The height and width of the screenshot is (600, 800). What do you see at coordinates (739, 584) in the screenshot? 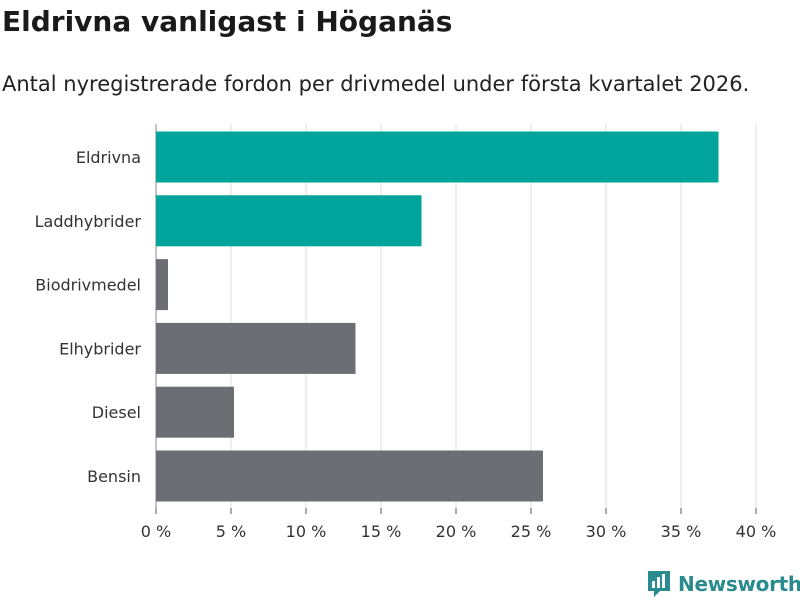
I see `brand-name: Newsworthy` at bounding box center [739, 584].